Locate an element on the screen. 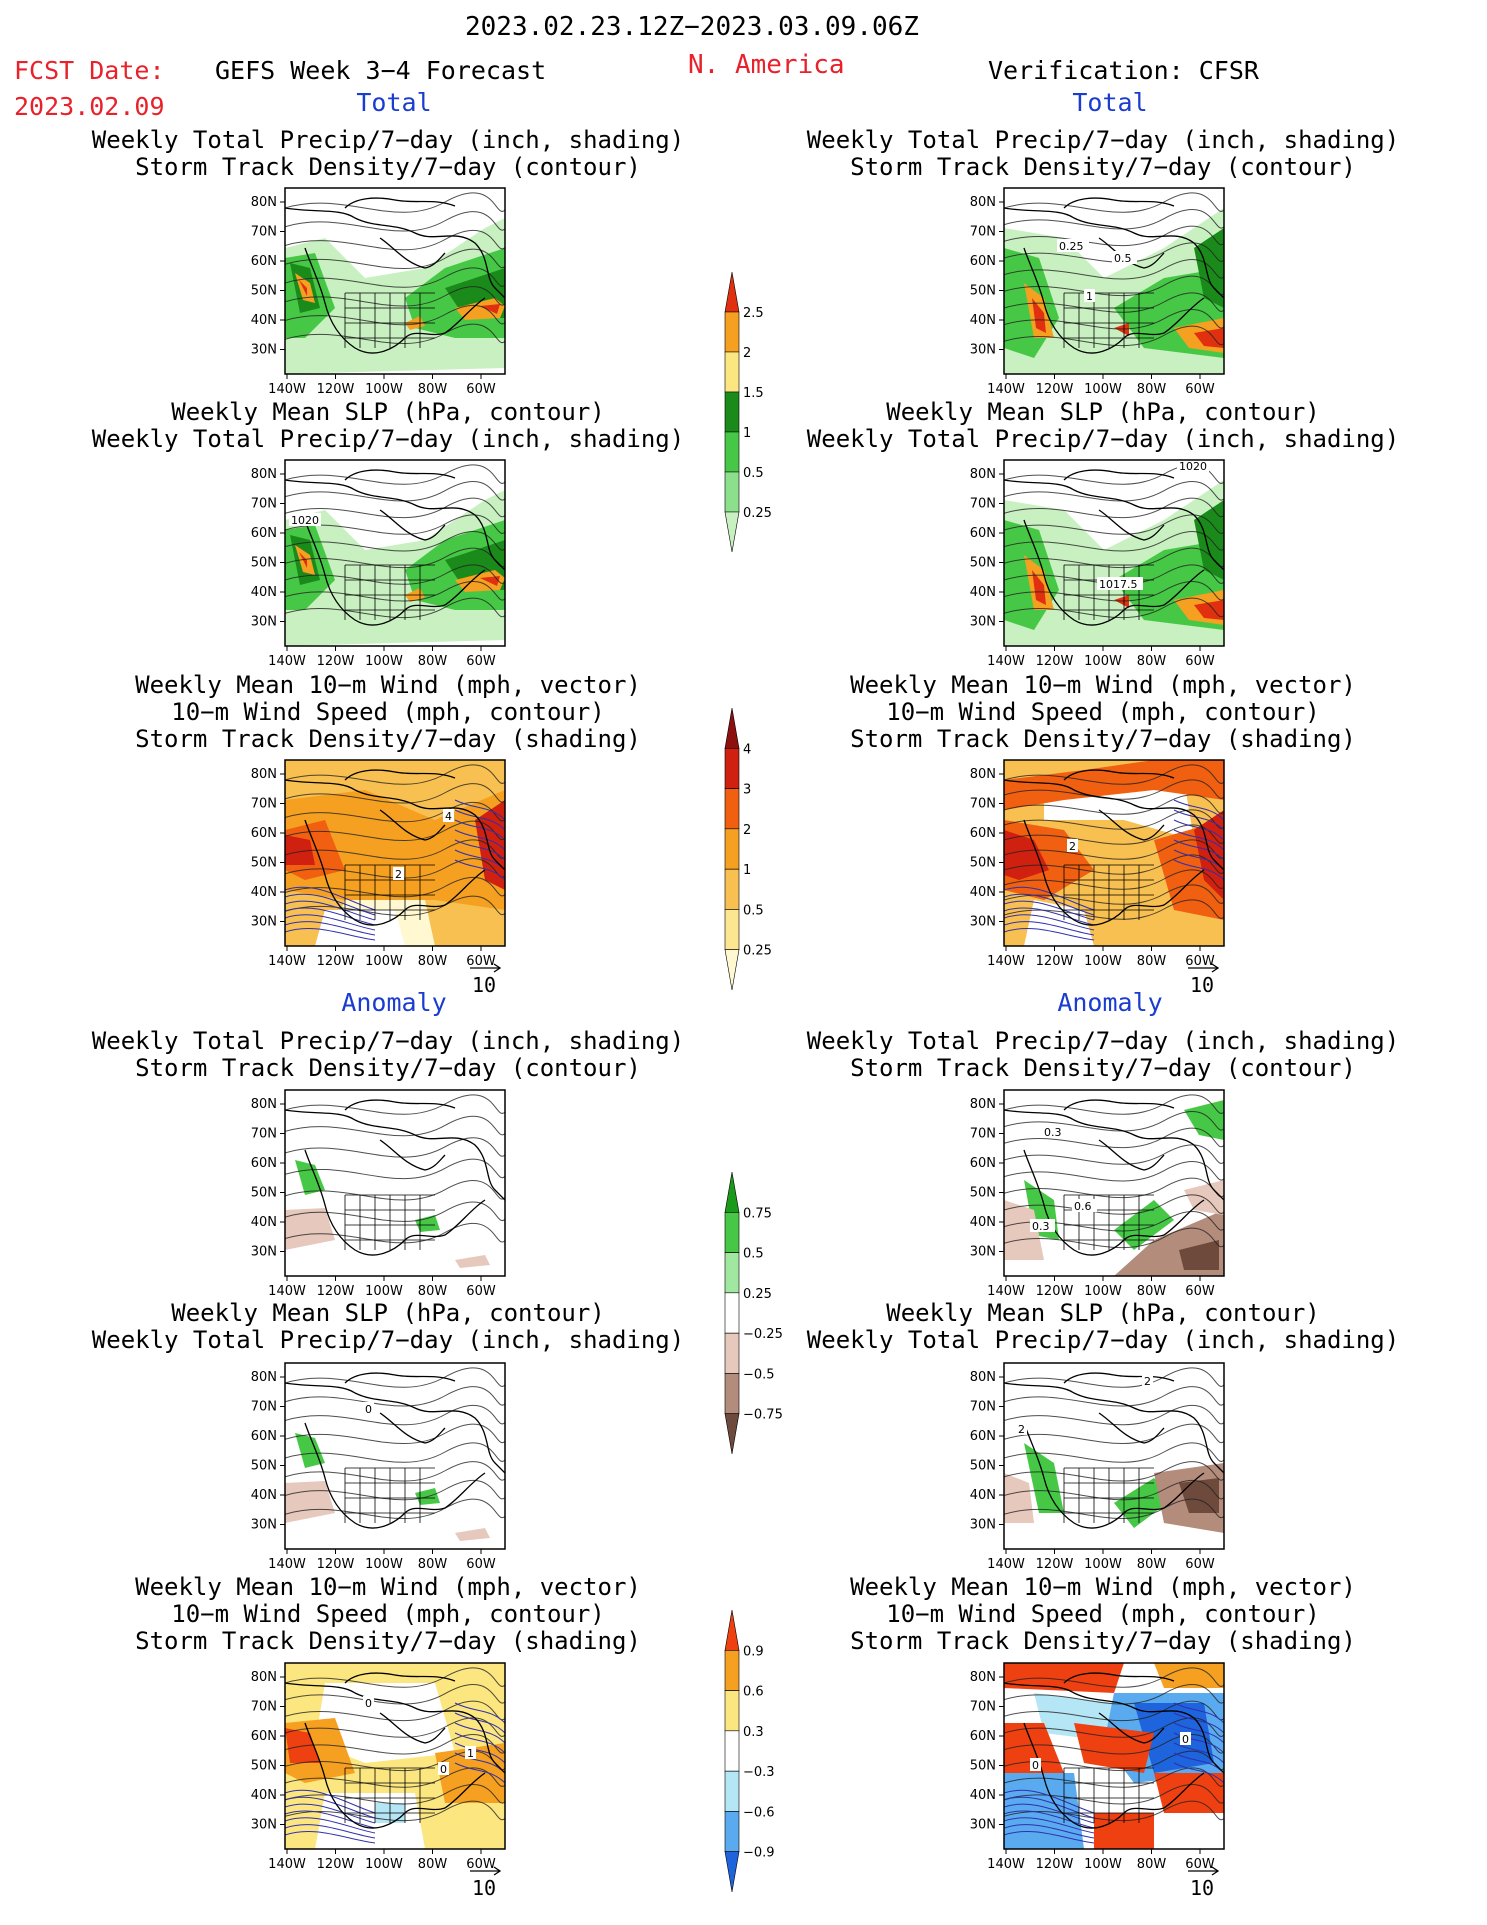 The height and width of the screenshot is (1925, 1487). fcst-date-value: 2023.02.09 is located at coordinates (89, 106).